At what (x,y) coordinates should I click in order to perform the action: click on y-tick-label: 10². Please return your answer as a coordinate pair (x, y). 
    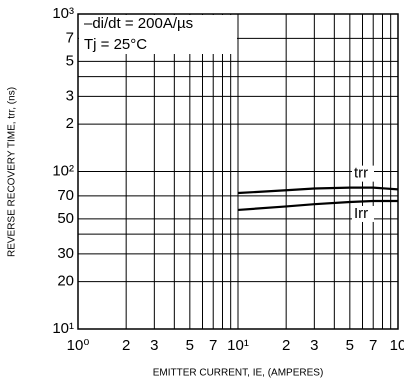
    Looking at the image, I should click on (63, 170).